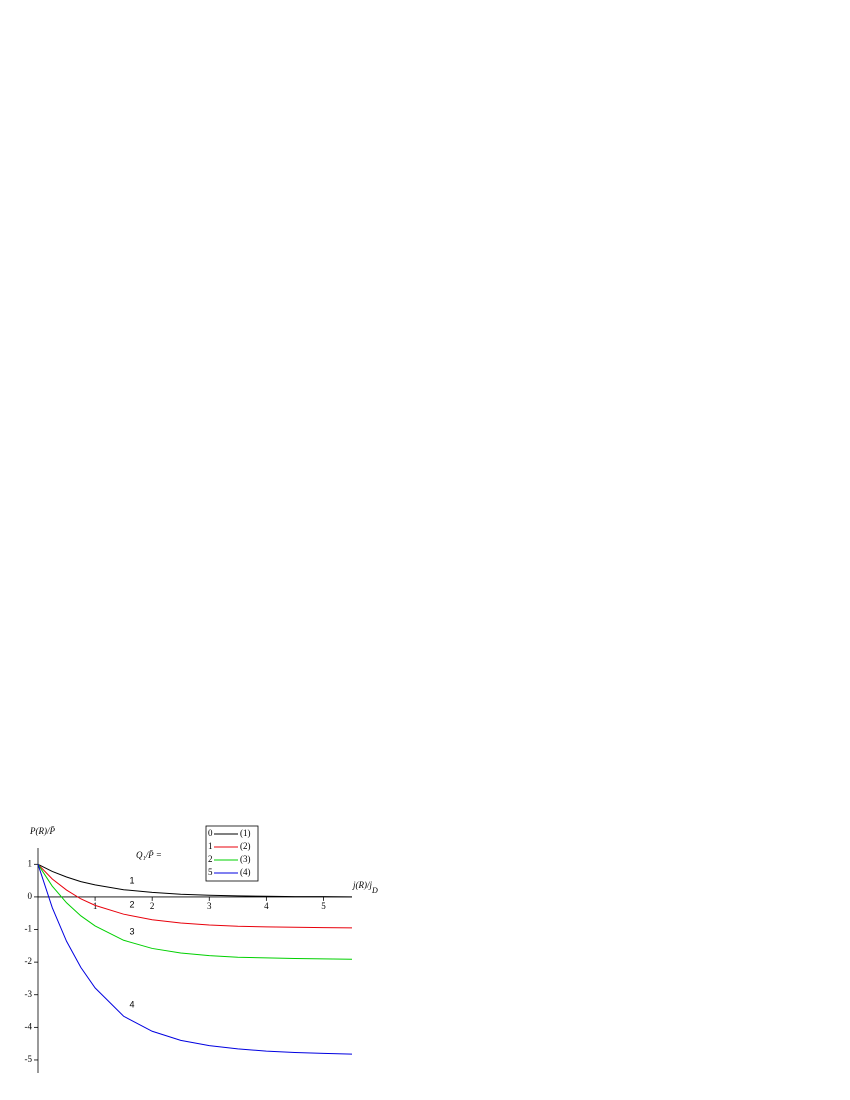 Image resolution: width=850 pixels, height=1100 pixels. What do you see at coordinates (42, 831) in the screenshot?
I see `y-axis-label: P(R)/P̄` at bounding box center [42, 831].